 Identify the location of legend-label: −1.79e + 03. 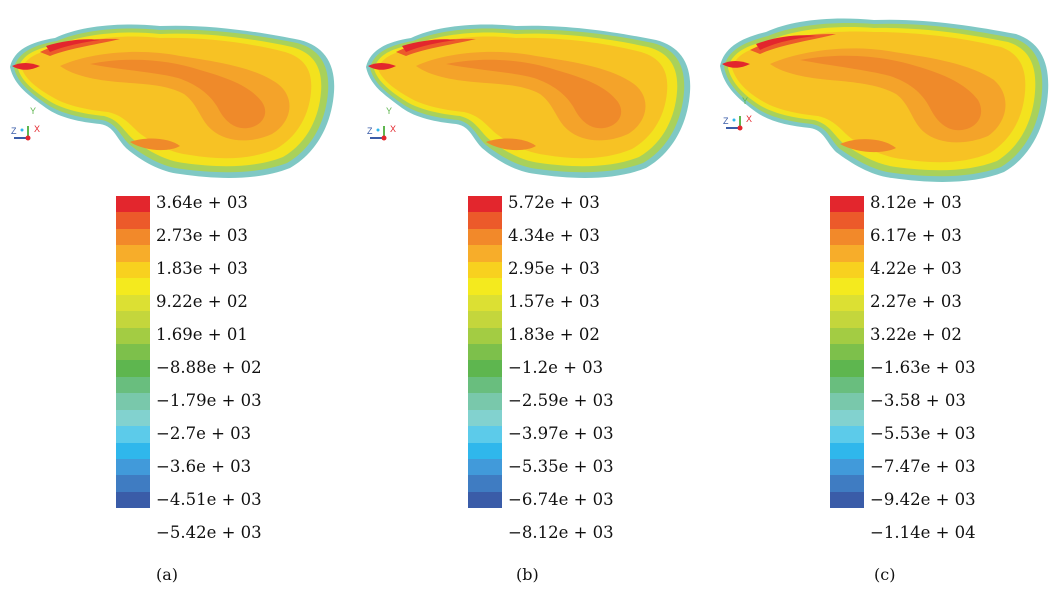
(209, 400).